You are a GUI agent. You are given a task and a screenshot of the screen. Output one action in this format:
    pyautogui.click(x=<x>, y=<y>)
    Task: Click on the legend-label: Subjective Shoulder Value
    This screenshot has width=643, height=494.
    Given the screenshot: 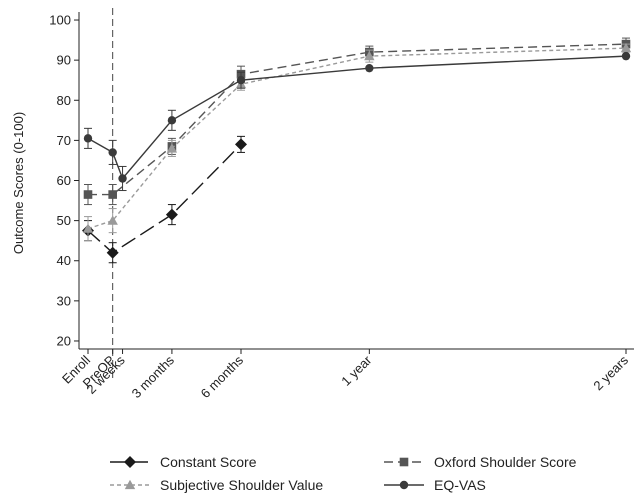 What is the action you would take?
    pyautogui.click(x=241, y=485)
    